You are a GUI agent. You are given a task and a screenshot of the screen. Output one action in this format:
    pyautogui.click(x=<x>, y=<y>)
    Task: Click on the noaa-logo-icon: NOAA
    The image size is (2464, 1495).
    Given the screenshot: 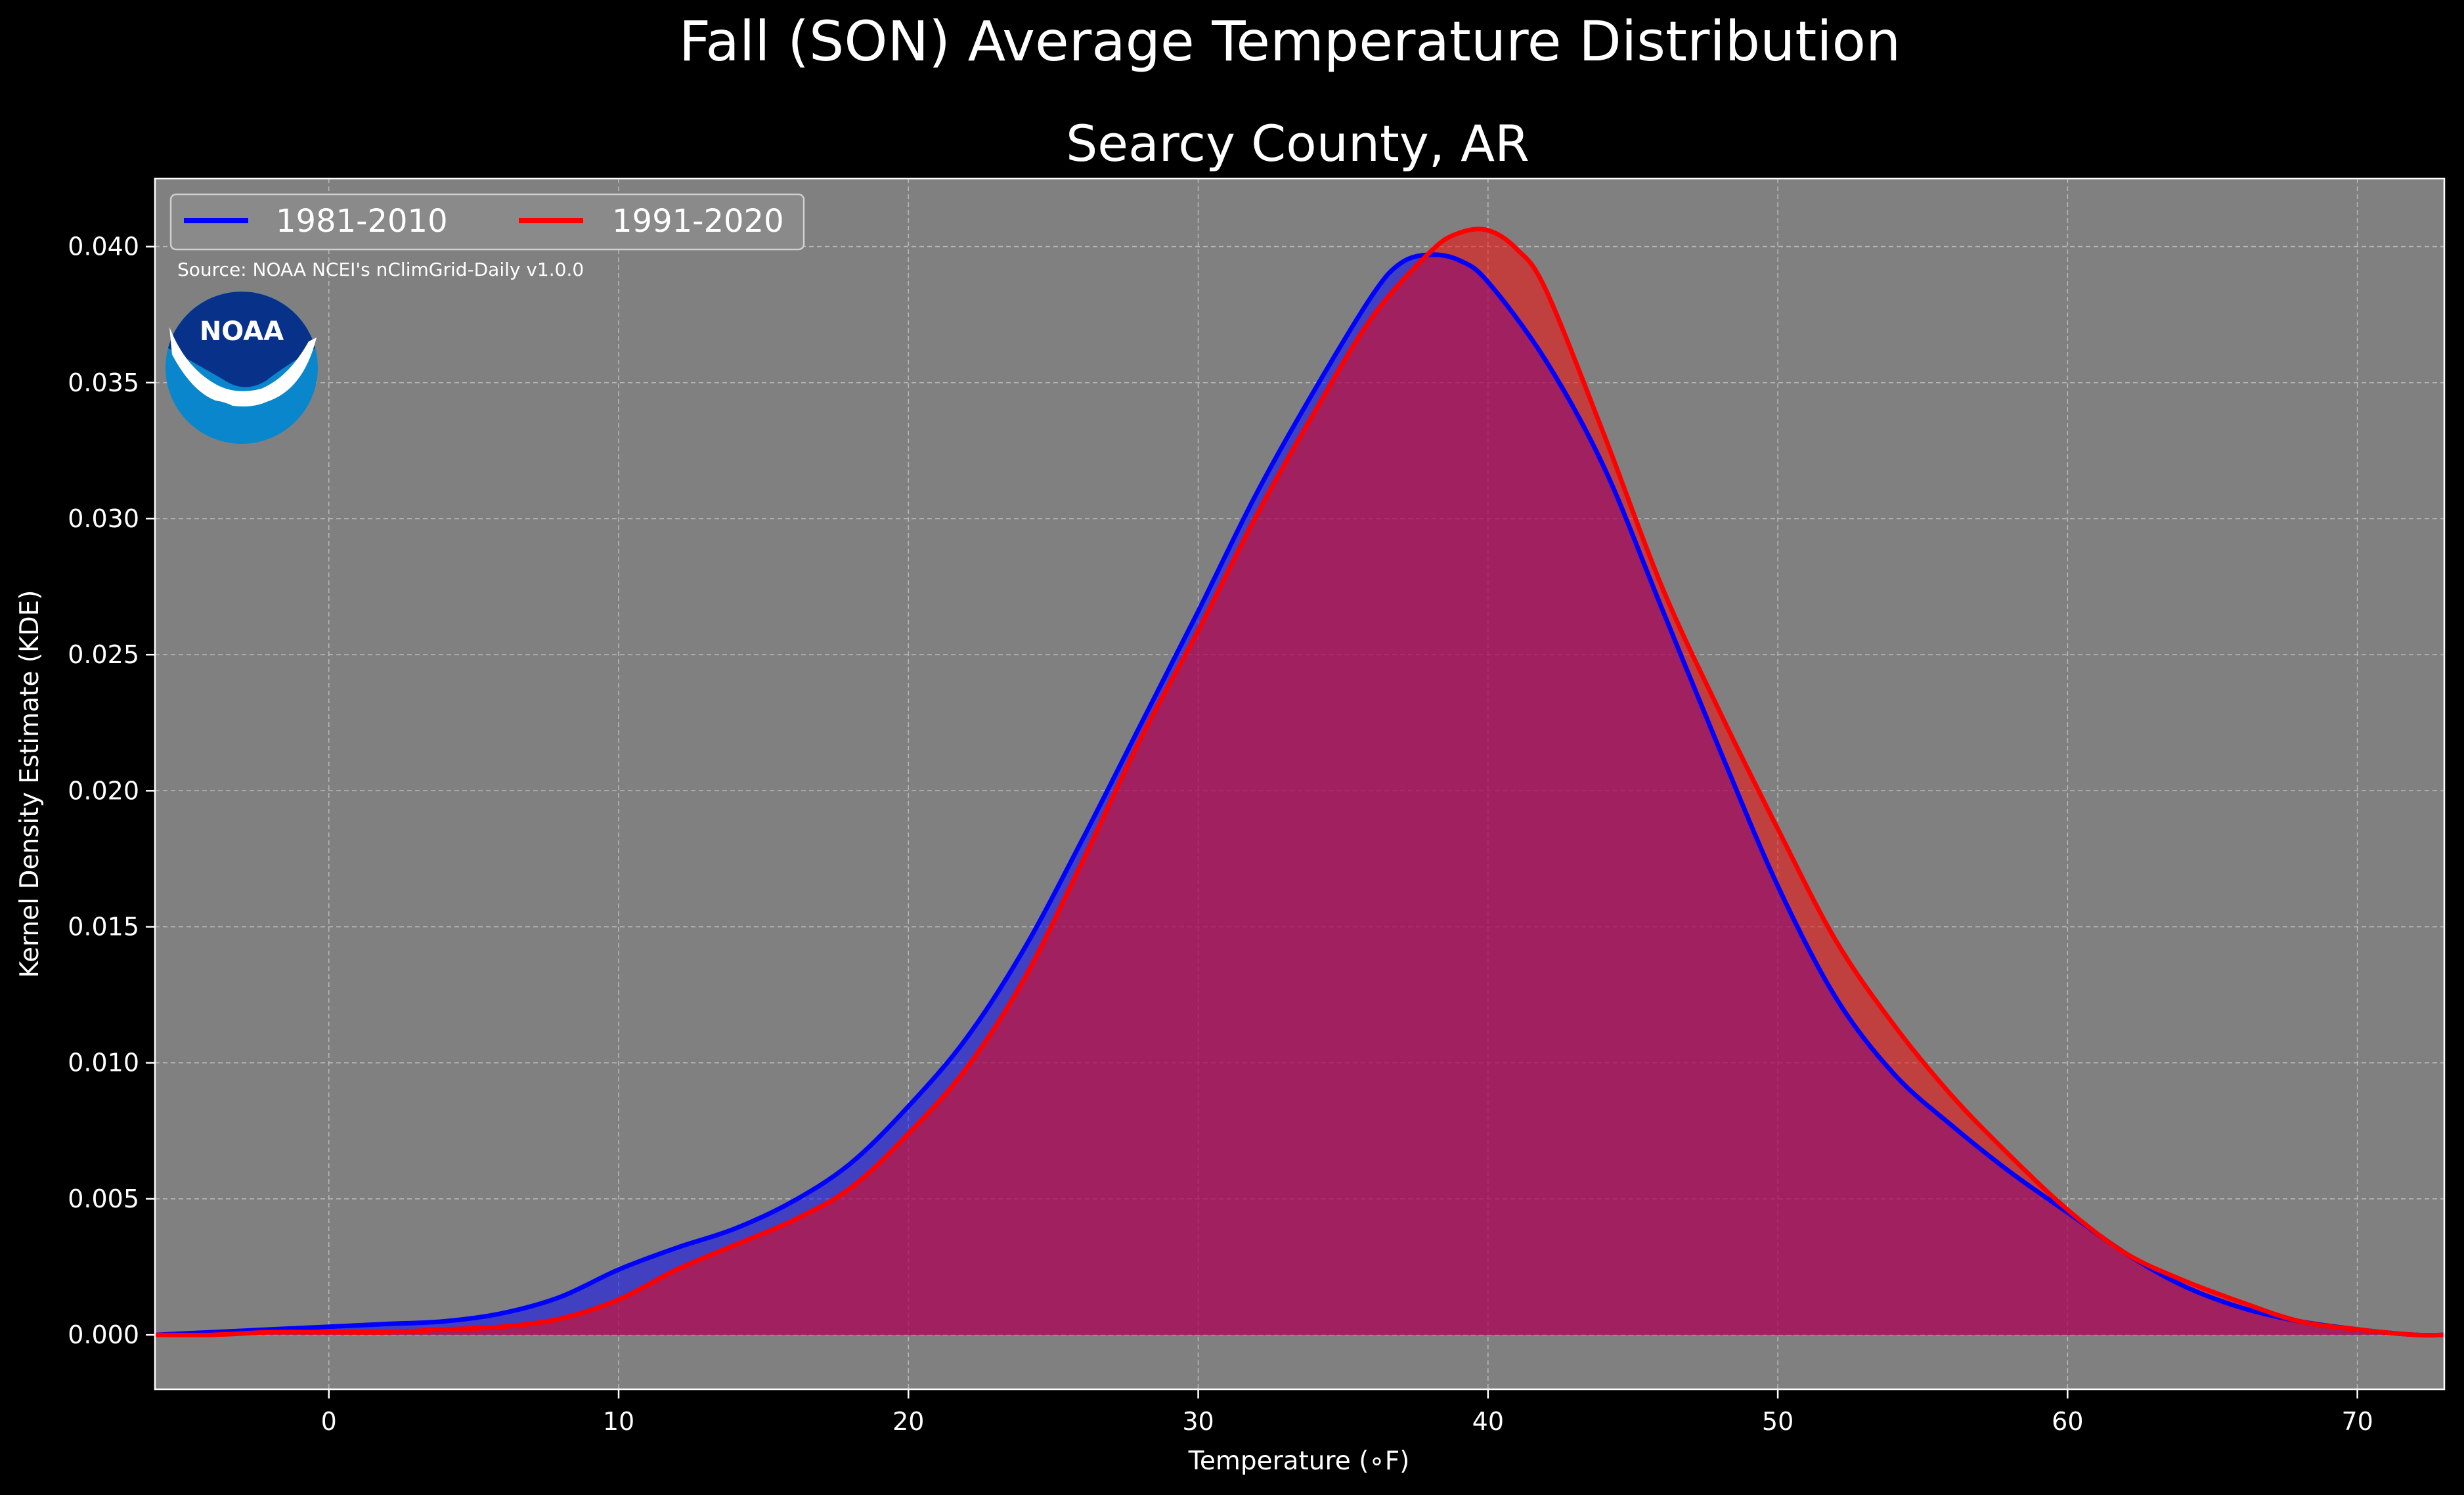 What is the action you would take?
    pyautogui.click(x=241, y=368)
    